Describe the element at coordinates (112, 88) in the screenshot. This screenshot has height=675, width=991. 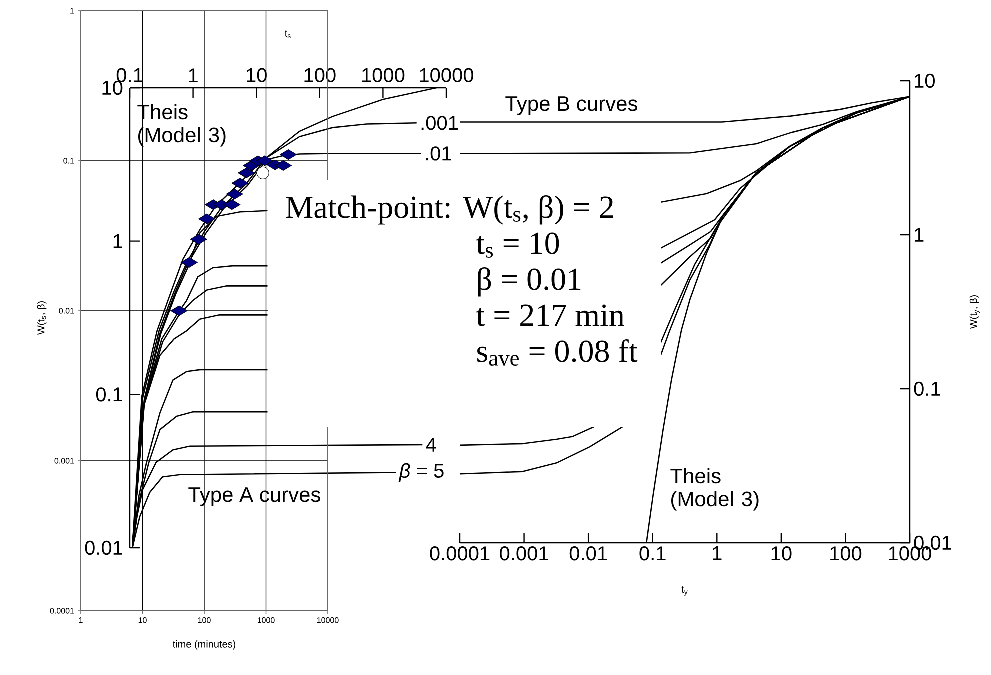
I see `y-tick-label: 10` at that location.